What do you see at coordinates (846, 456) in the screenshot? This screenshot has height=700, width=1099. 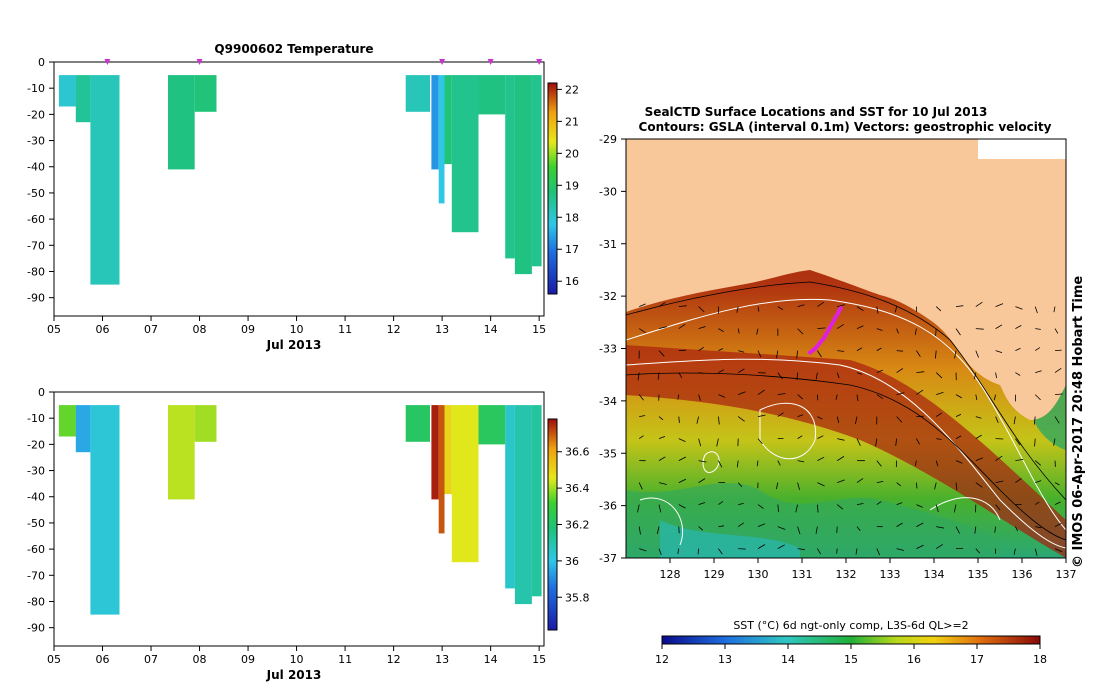 I see `shelf-contour` at bounding box center [846, 456].